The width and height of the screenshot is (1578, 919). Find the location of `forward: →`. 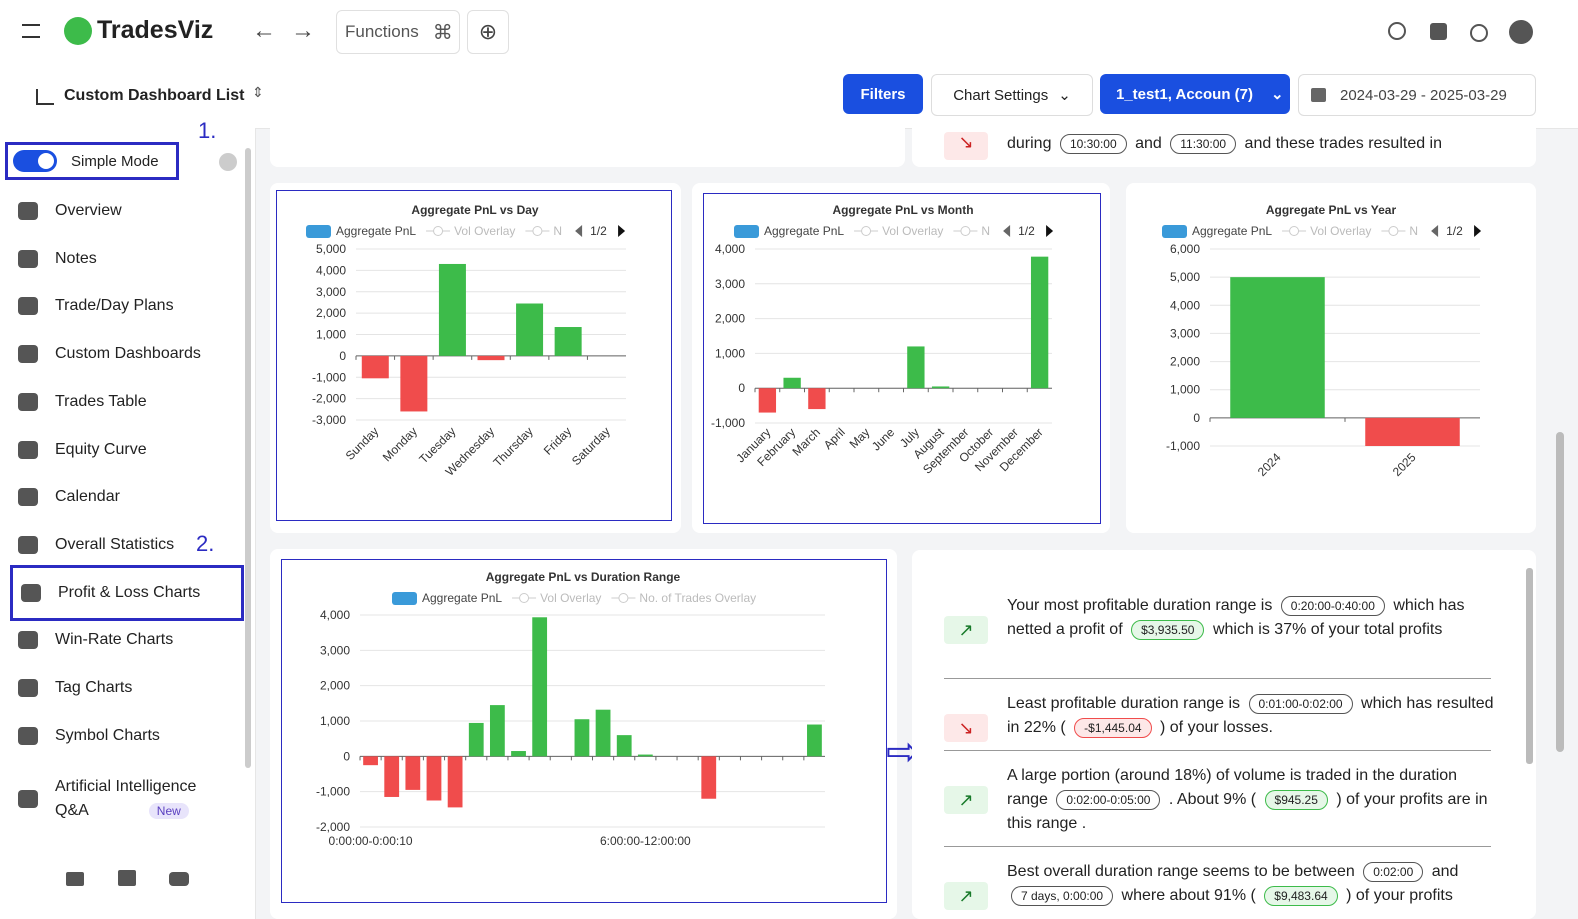

forward: → is located at coordinates (303, 30).